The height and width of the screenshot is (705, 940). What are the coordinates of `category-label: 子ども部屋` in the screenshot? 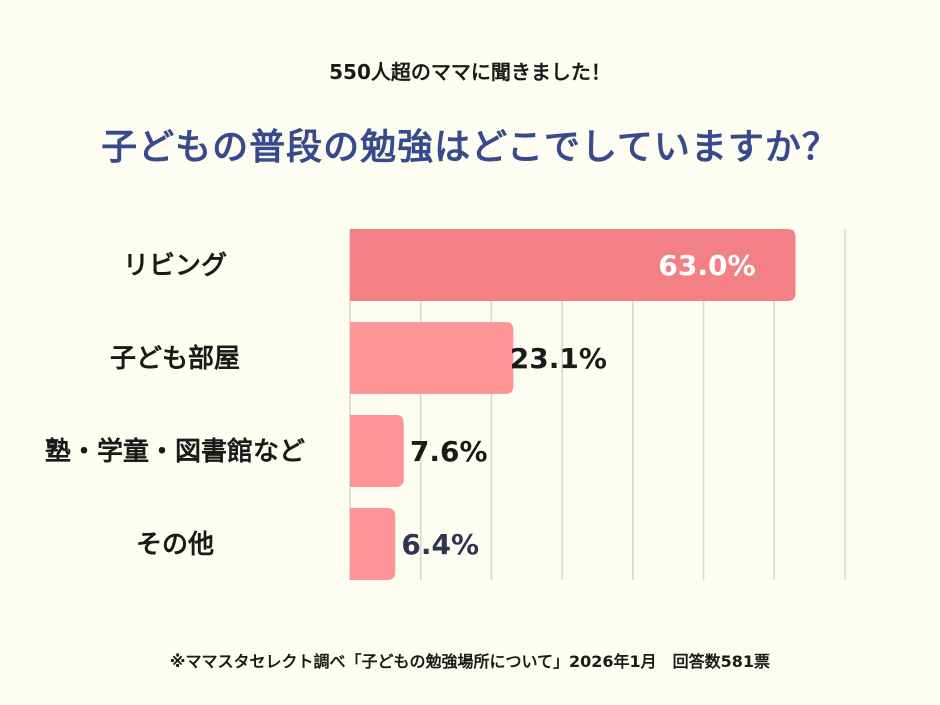 It's located at (175, 359).